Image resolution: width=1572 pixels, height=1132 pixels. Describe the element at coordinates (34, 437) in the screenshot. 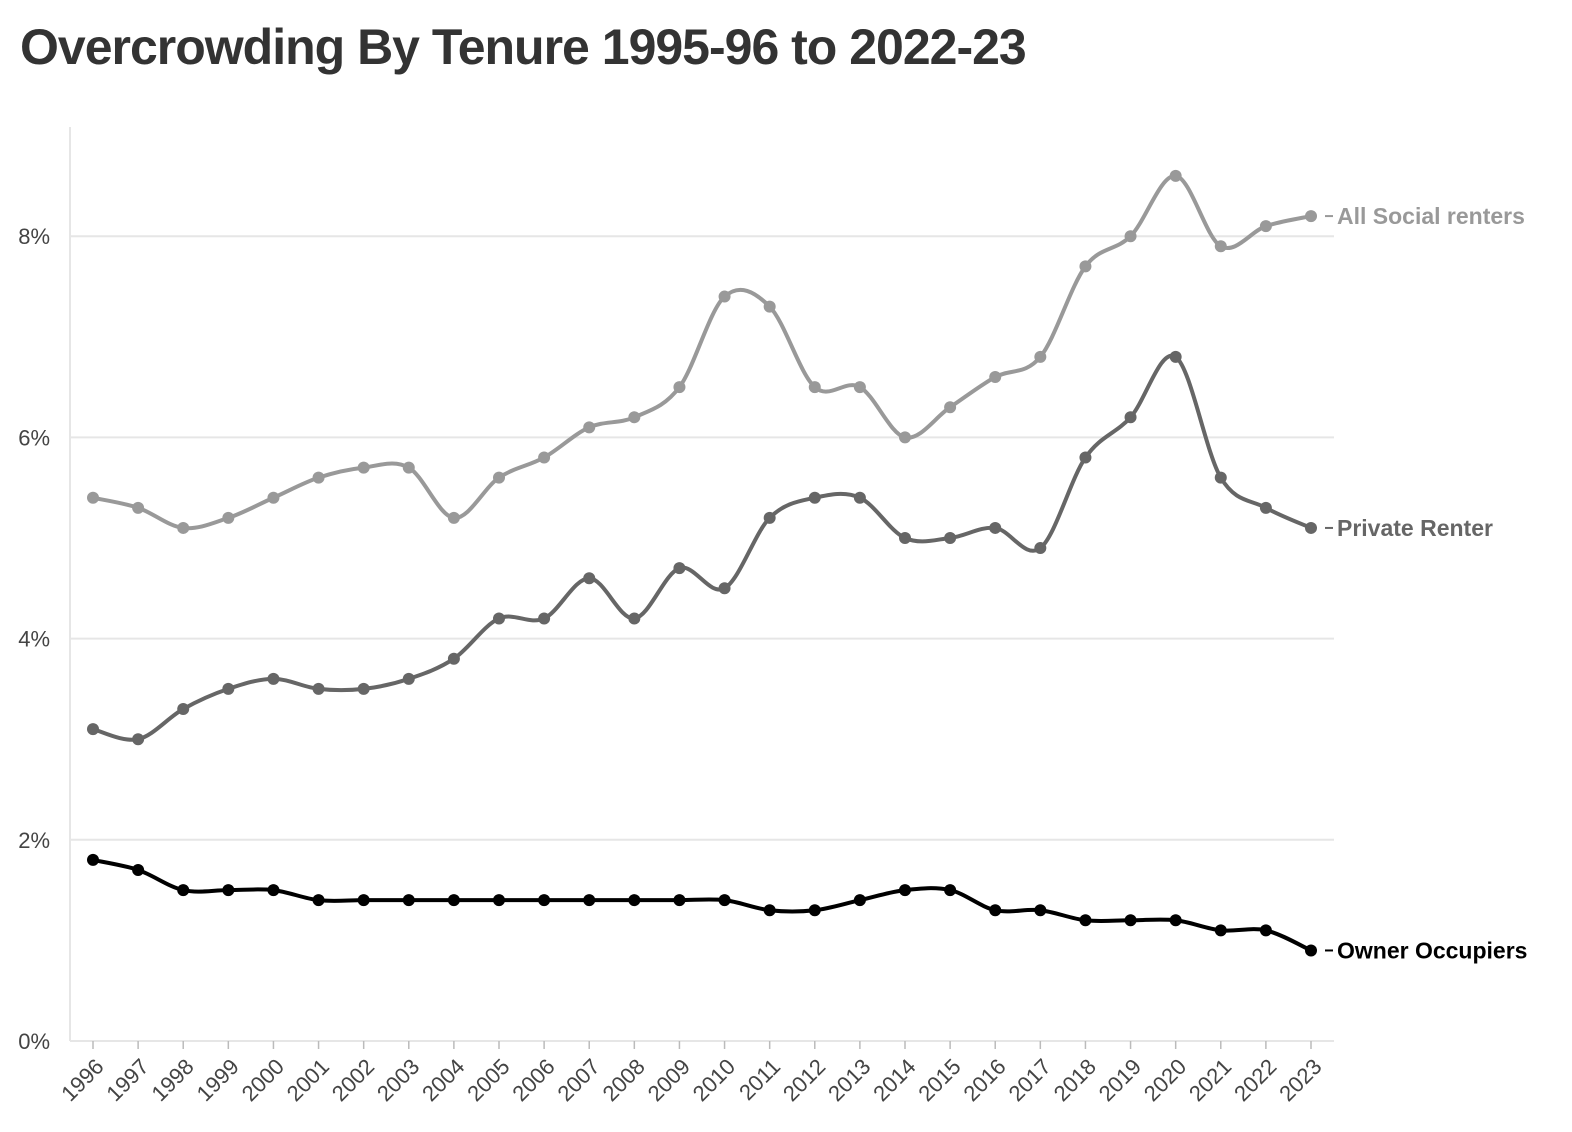

I see `y-tick-label: 6%` at that location.